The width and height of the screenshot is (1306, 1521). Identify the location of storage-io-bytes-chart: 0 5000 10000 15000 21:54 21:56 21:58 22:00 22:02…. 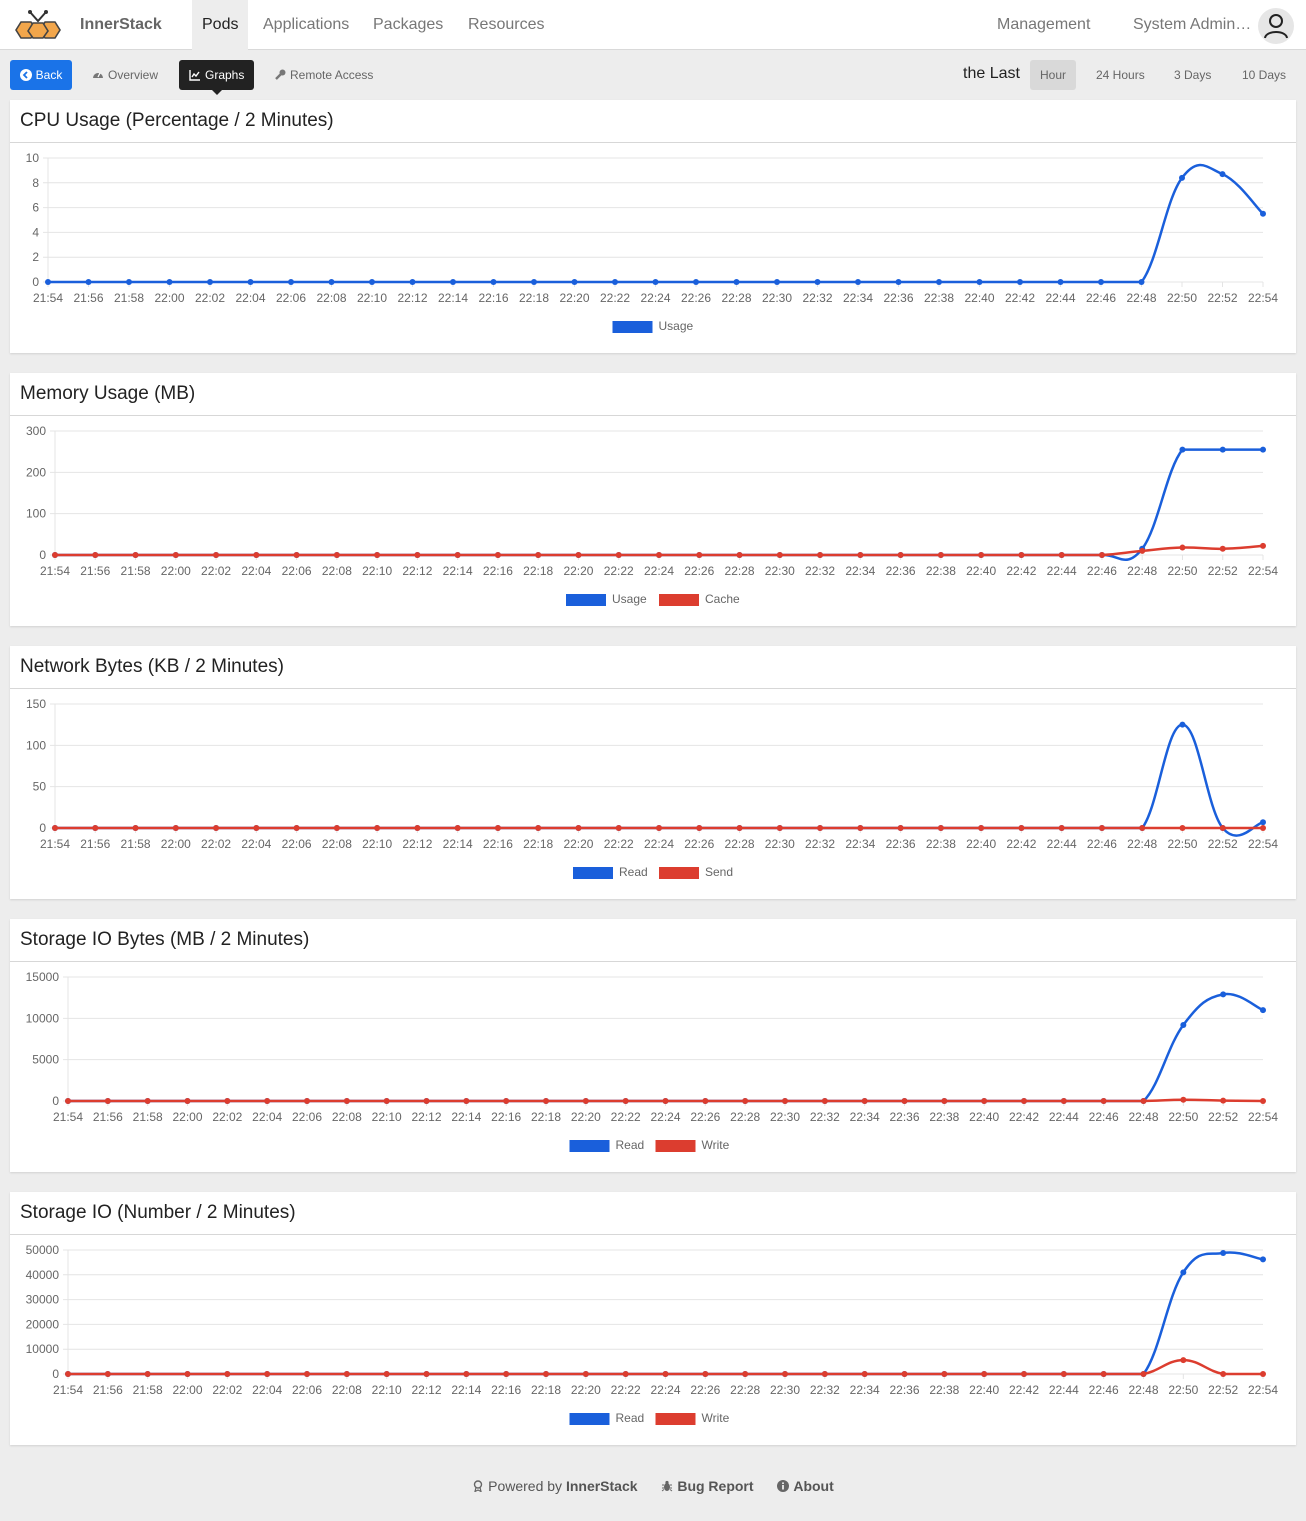
(652, 1061).